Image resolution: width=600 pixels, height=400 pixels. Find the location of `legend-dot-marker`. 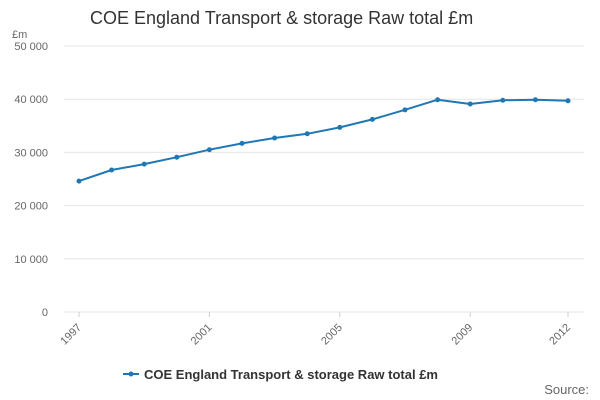

legend-dot-marker is located at coordinates (131, 374).